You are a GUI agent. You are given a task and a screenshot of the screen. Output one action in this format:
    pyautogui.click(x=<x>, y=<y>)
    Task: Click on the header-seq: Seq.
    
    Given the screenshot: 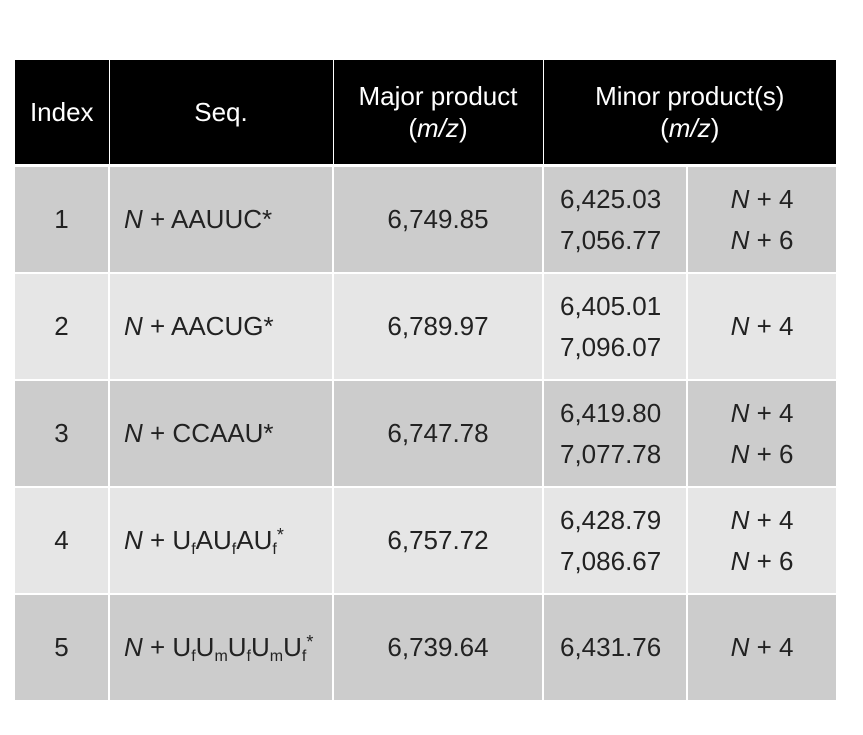 What is the action you would take?
    pyautogui.click(x=221, y=113)
    